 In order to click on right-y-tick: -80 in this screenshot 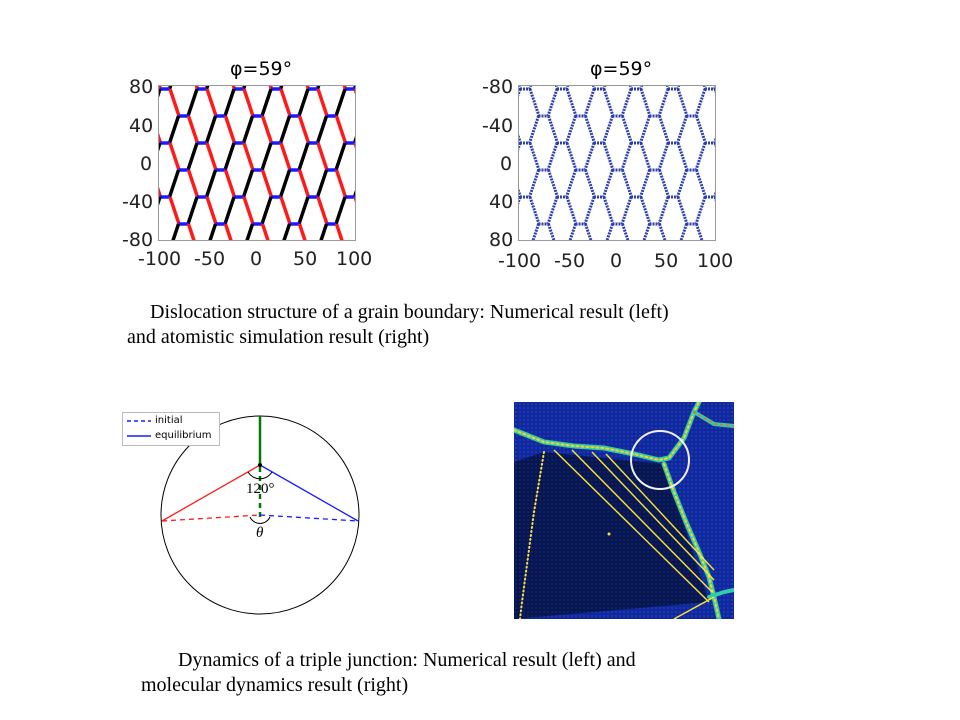, I will do `click(498, 87)`.